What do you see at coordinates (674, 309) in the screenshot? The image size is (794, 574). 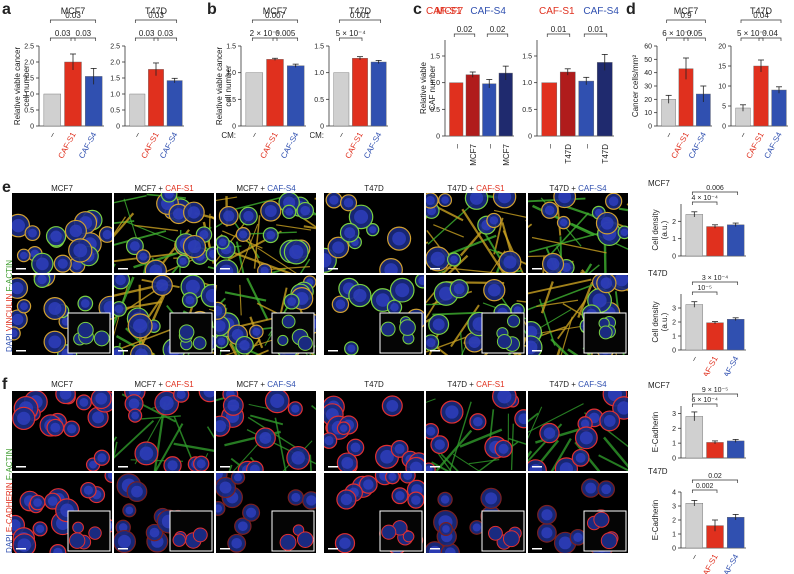 I see `y-tick-label: 3` at bounding box center [674, 309].